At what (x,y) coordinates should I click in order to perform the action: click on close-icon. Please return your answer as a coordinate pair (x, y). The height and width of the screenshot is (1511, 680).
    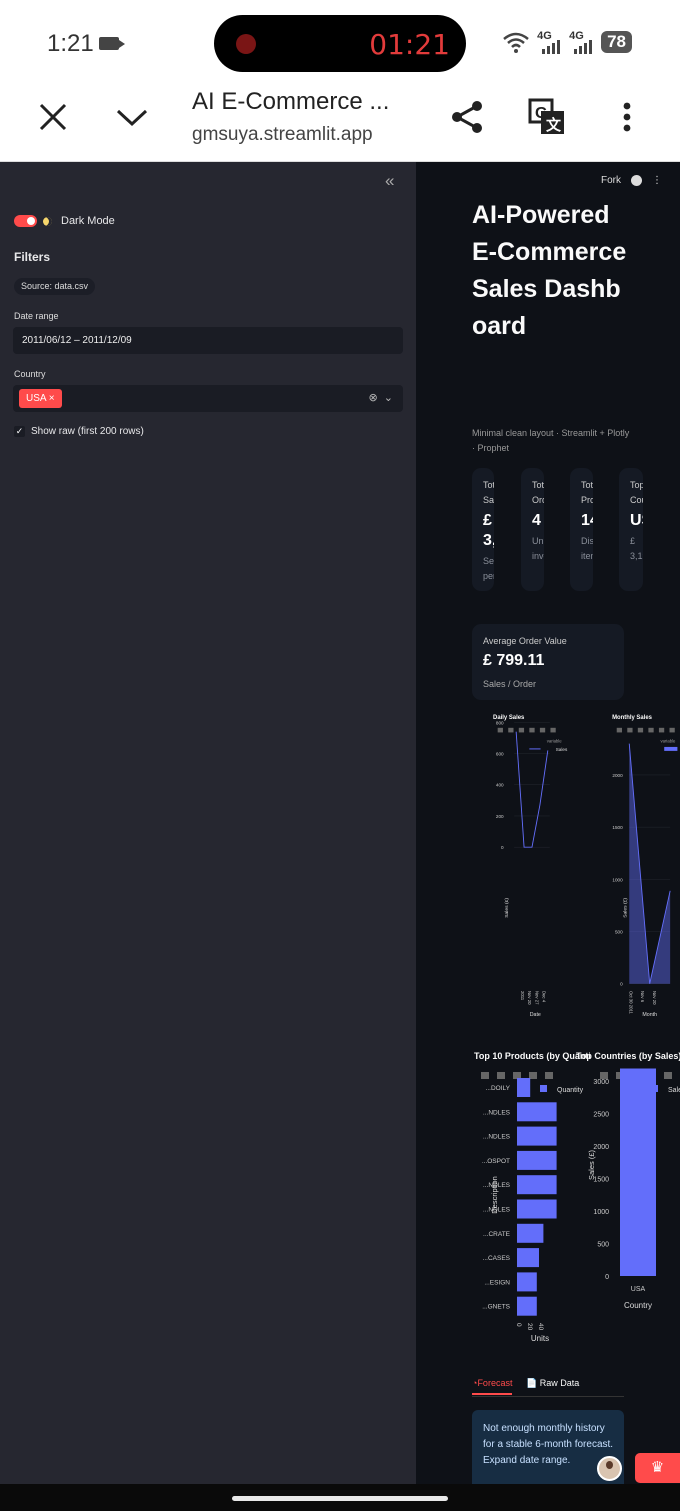
    Looking at the image, I should click on (53, 117).